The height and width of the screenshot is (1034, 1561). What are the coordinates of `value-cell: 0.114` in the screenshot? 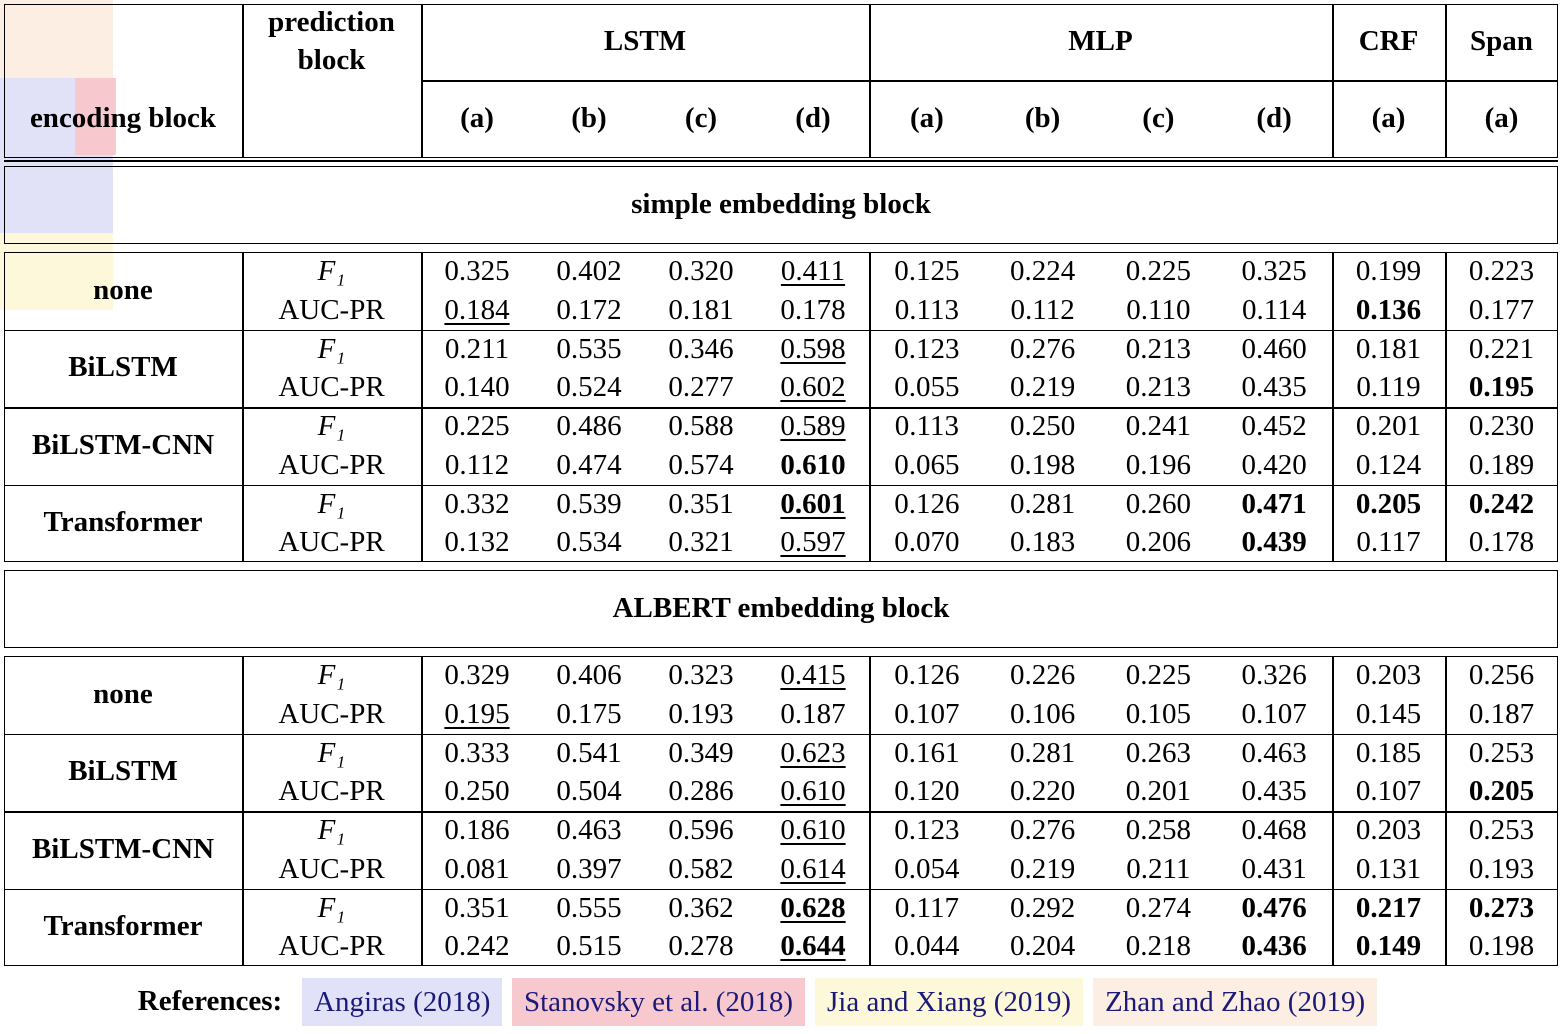 It's located at (1274, 309).